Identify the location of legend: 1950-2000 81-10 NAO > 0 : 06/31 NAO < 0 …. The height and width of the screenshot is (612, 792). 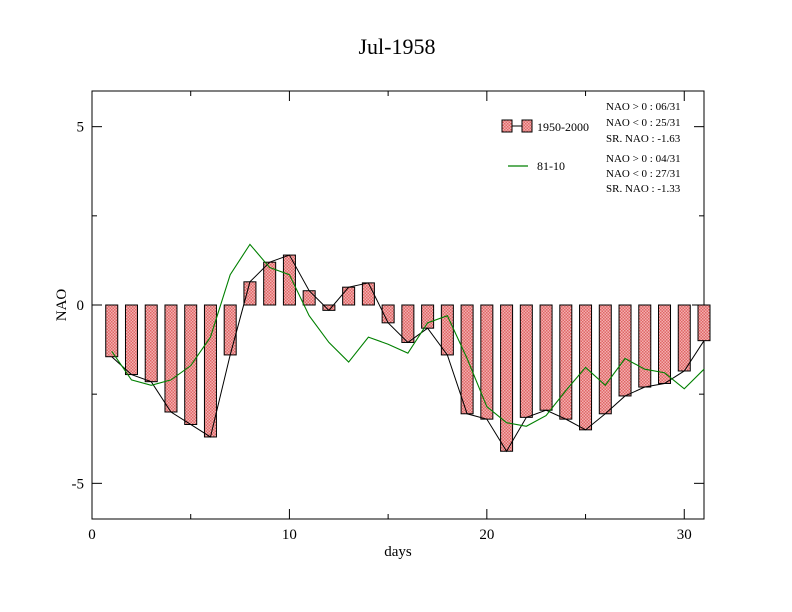
(591, 148).